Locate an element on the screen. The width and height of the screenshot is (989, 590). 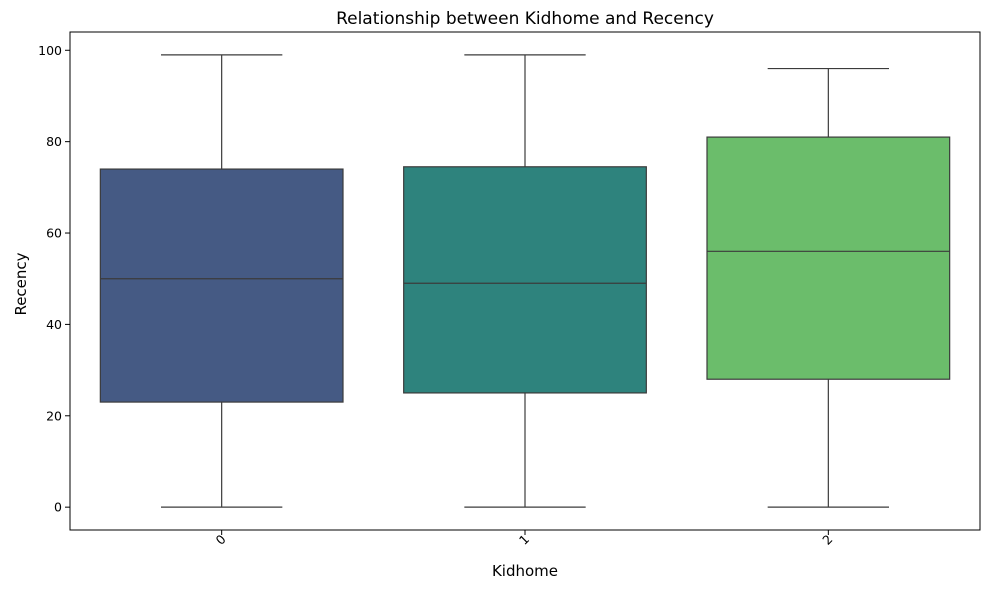
y-tick-label-80: 80 is located at coordinates (54, 141).